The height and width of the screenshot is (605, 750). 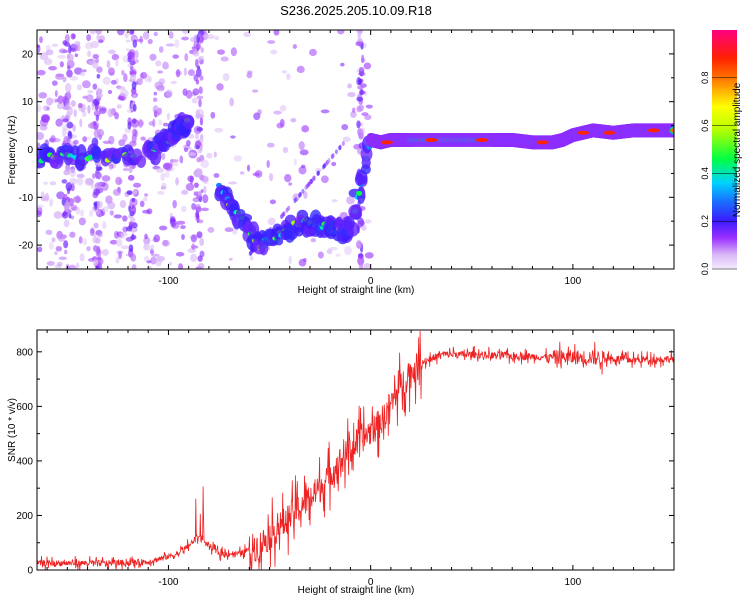 I want to click on snr-x-tick-label: 0, so click(x=371, y=582).